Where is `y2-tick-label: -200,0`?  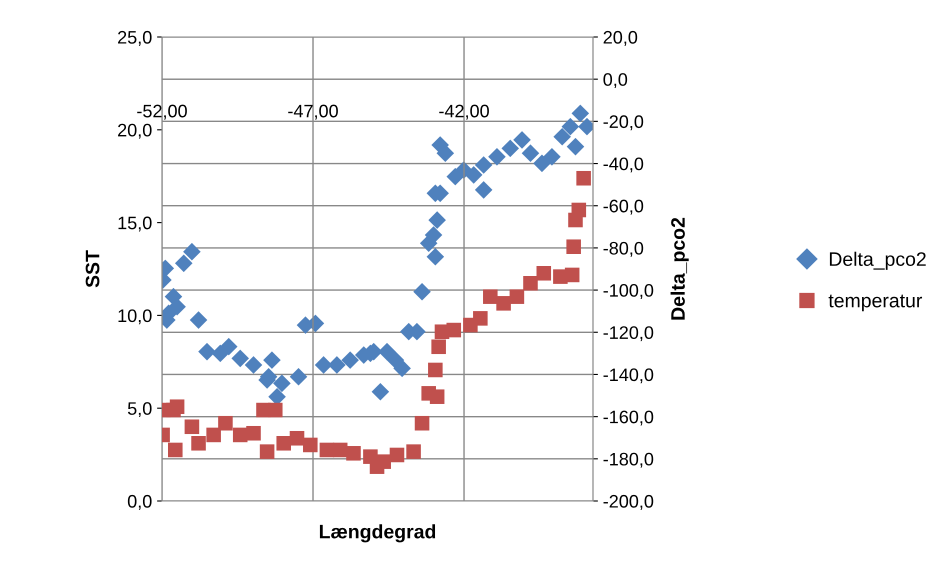
y2-tick-label: -200,0 is located at coordinates (629, 502).